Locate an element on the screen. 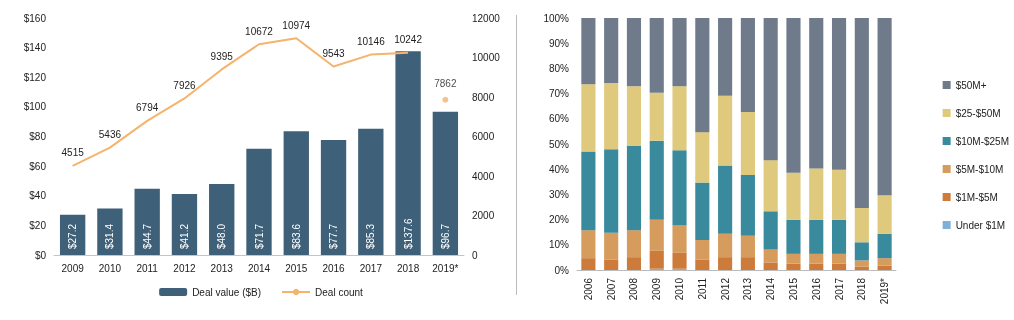 The height and width of the screenshot is (320, 1014). y-tick-label: 20% is located at coordinates (559, 220).